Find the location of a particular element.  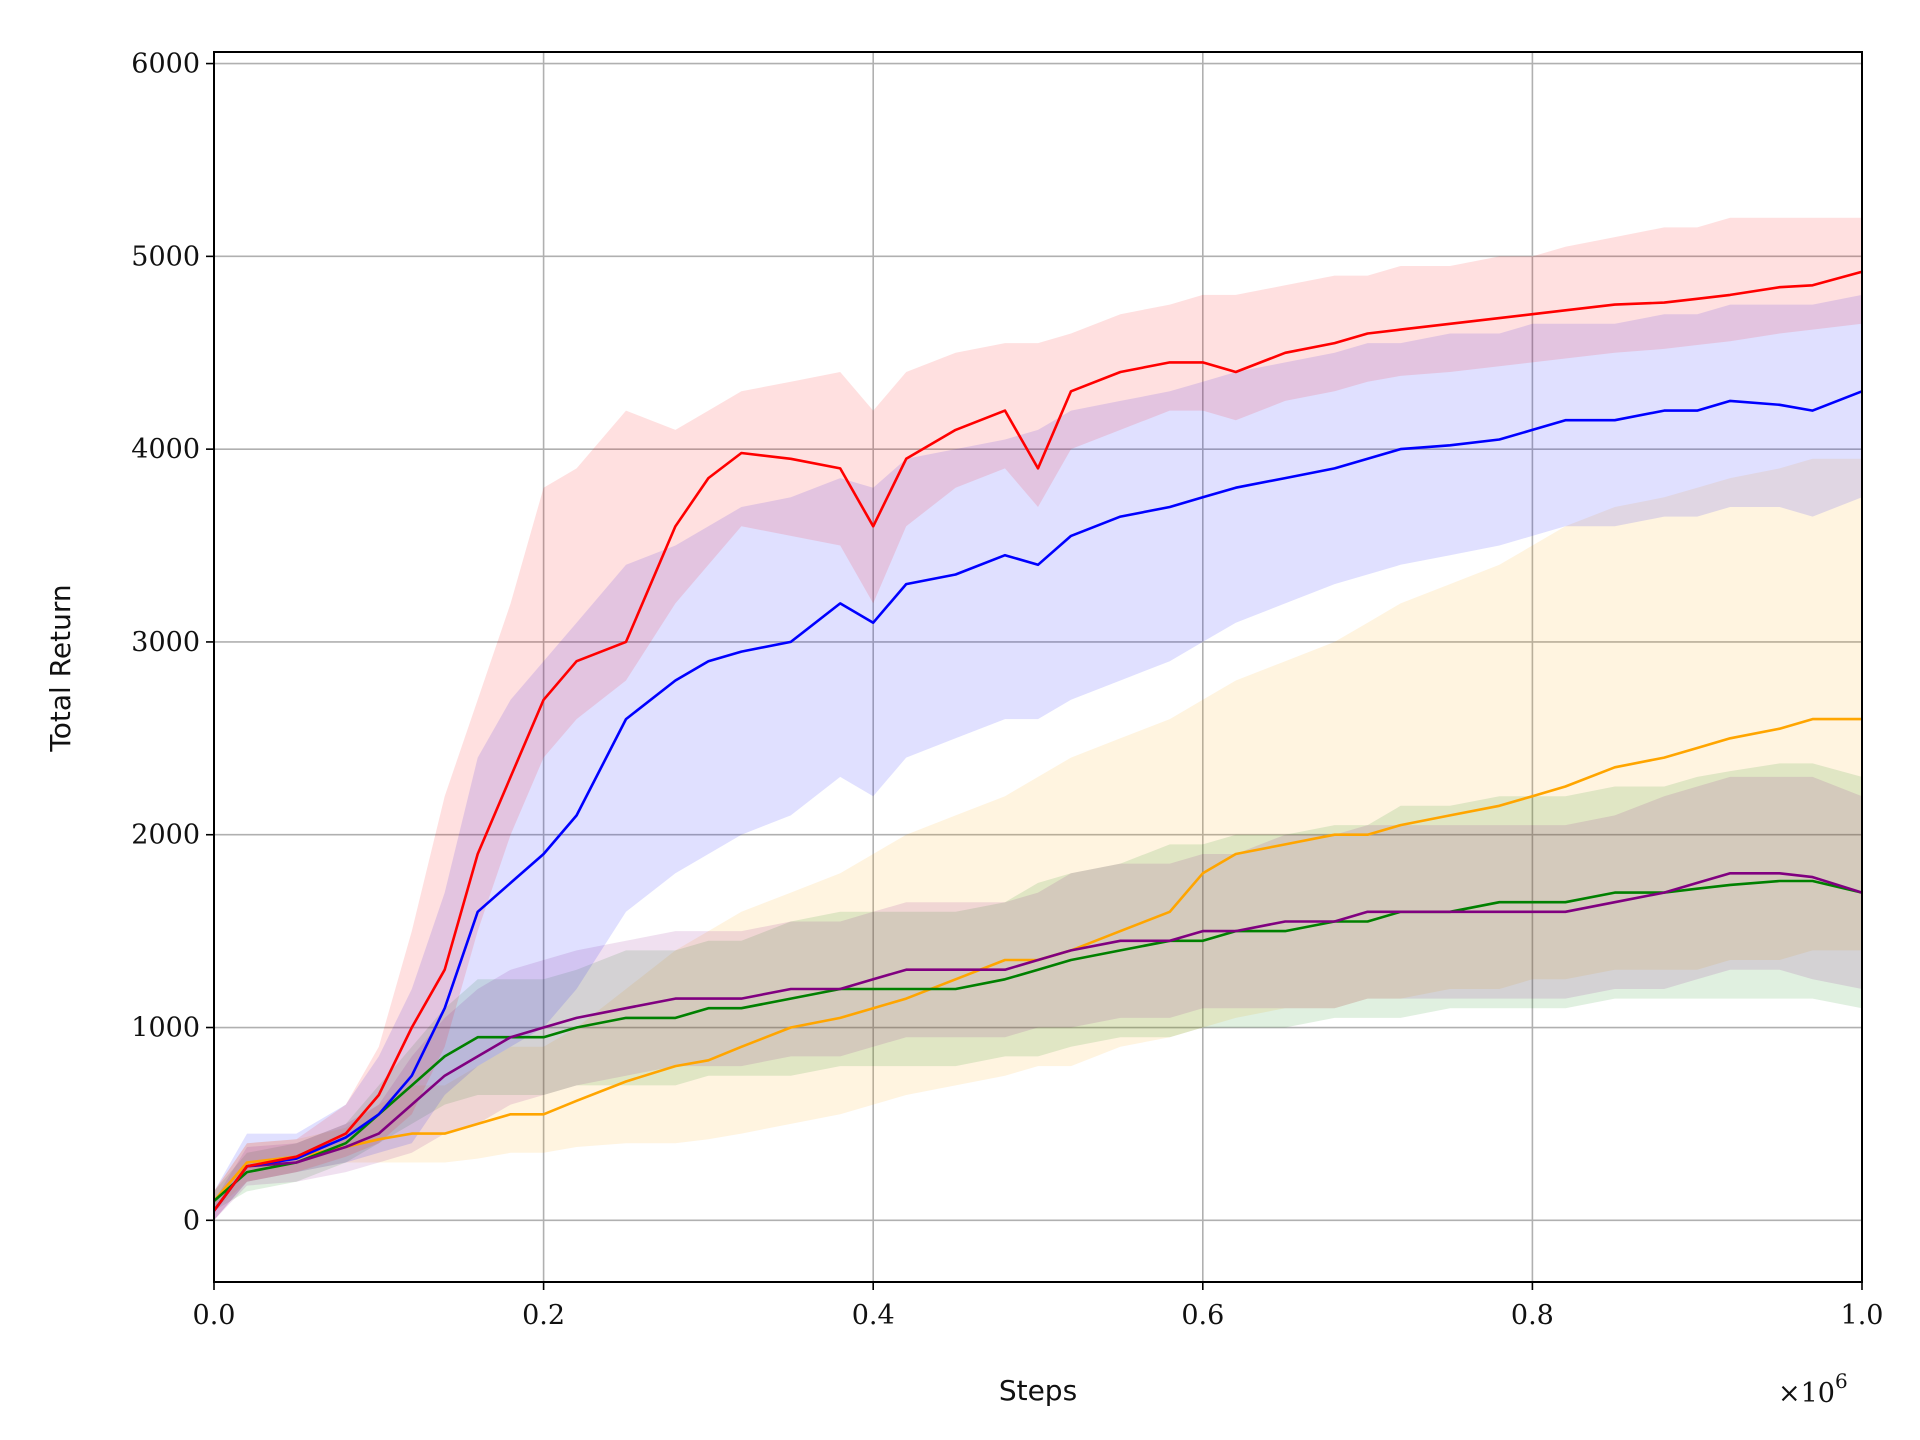

x-tick-label: 1.0 is located at coordinates (1862, 1315).